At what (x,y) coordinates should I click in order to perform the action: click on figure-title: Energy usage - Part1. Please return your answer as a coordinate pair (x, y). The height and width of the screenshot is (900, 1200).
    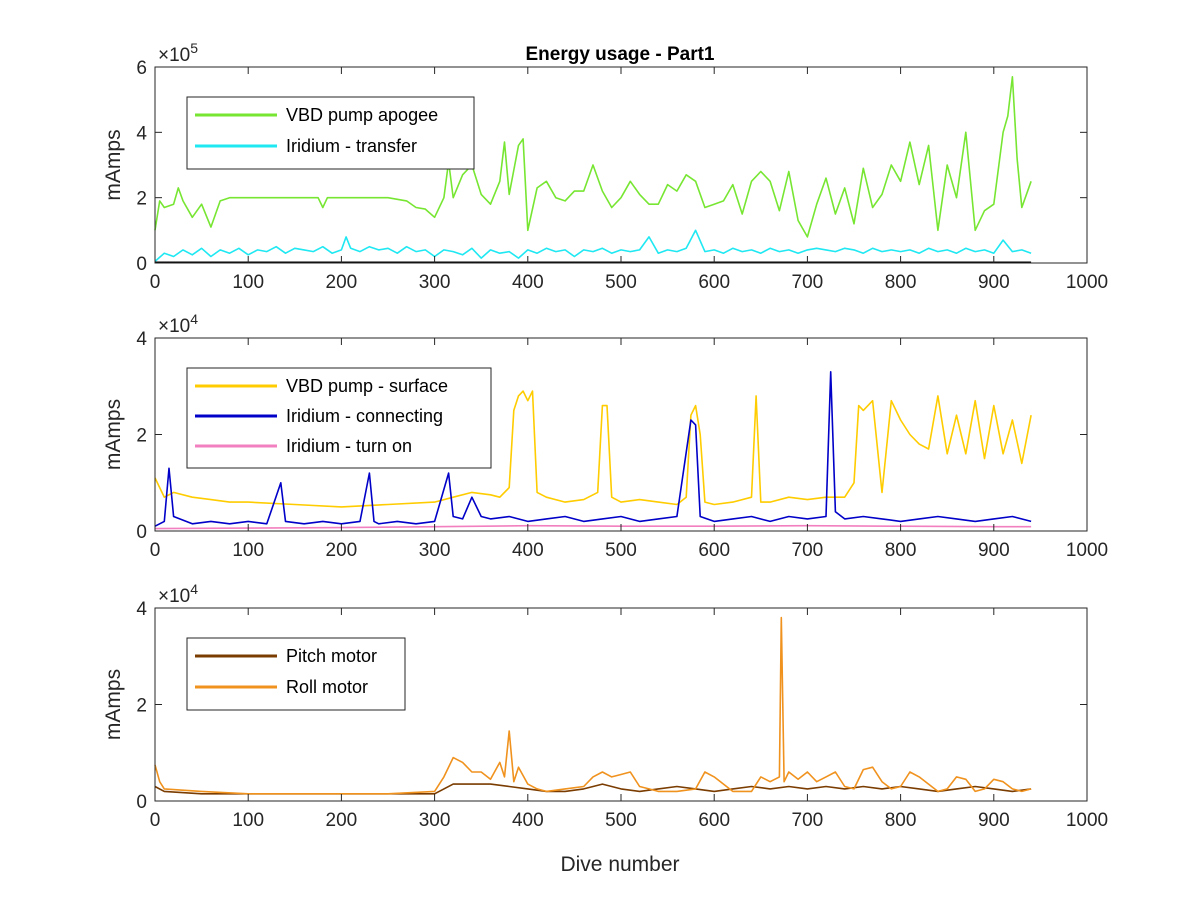
    Looking at the image, I should click on (619, 54).